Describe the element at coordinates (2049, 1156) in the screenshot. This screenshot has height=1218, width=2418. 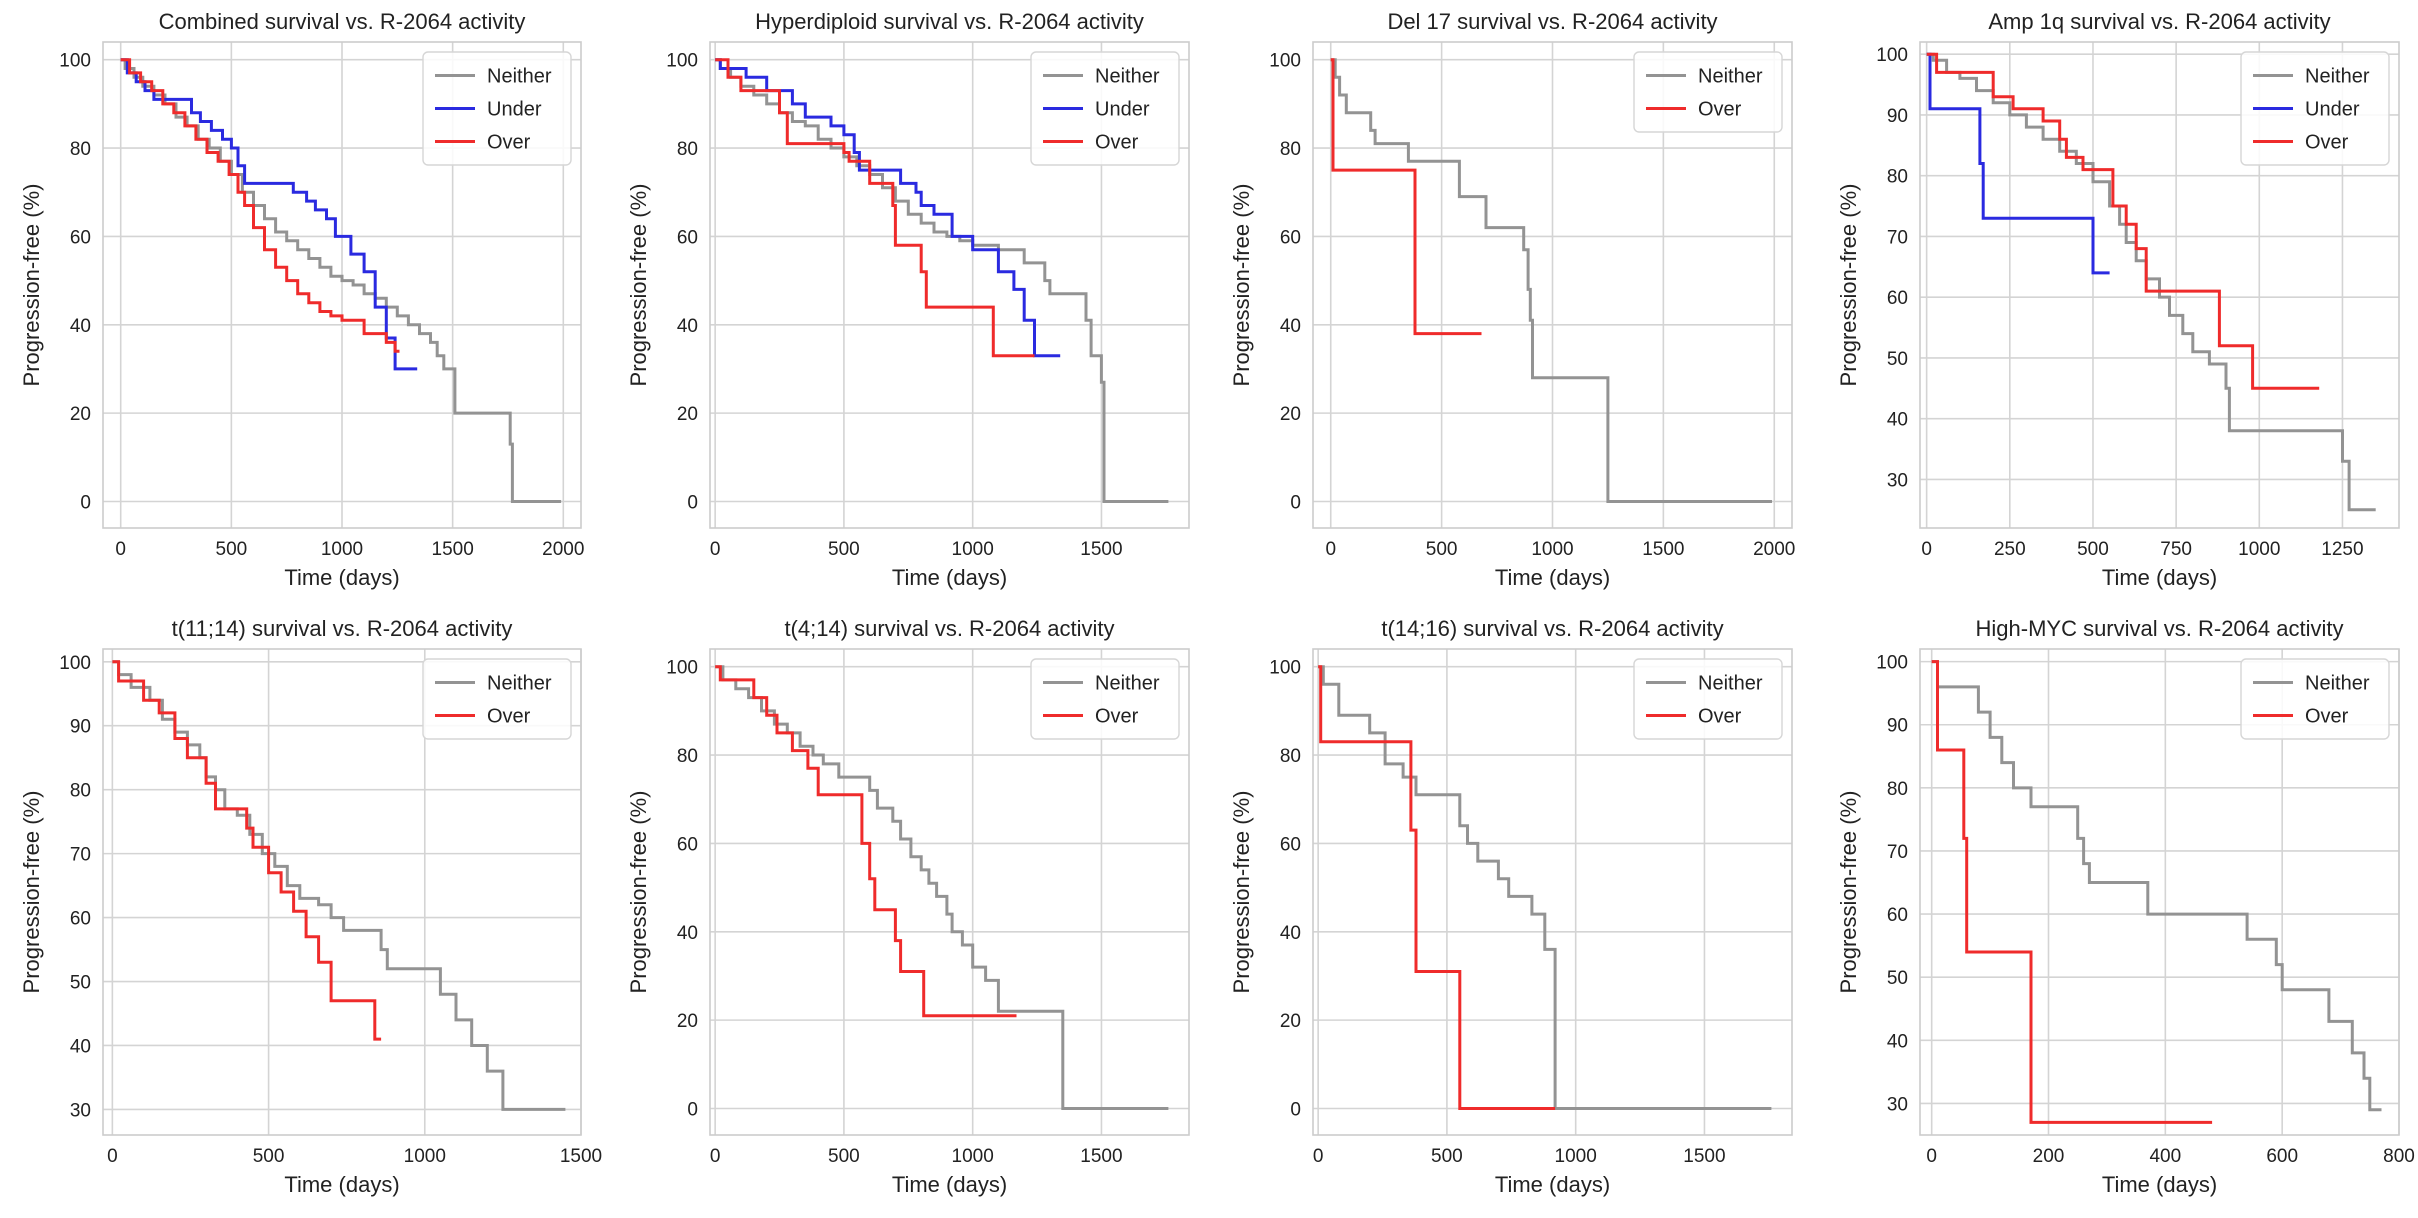
I see `x-tick-label: 200` at that location.